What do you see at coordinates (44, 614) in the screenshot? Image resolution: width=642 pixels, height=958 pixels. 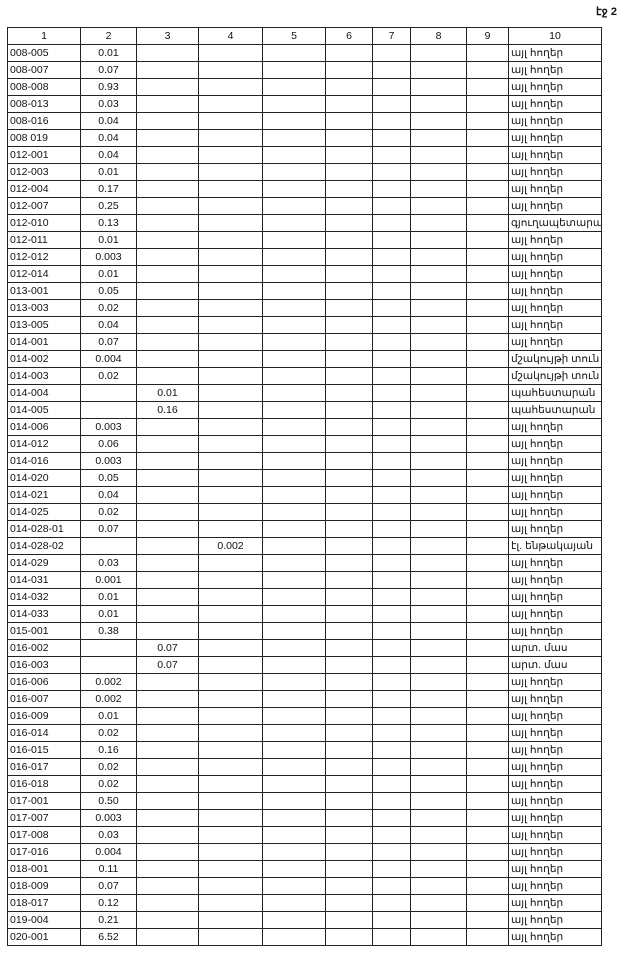 I see `parcel-code-cell: 014-033` at bounding box center [44, 614].